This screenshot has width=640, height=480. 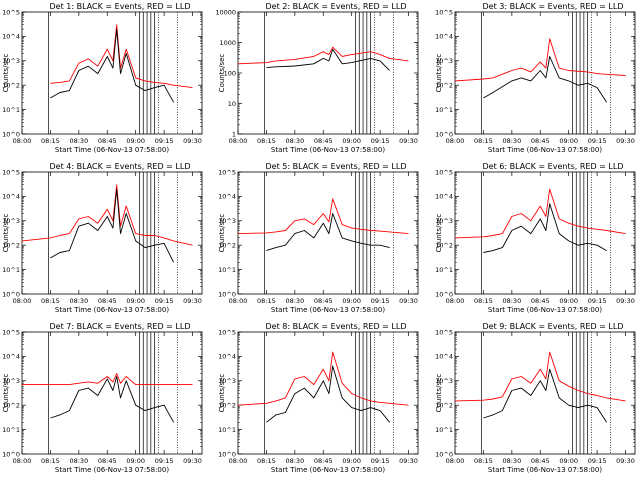 I want to click on panel-title: Det 2: BLACK = Events, RED = LLD, so click(x=336, y=6).